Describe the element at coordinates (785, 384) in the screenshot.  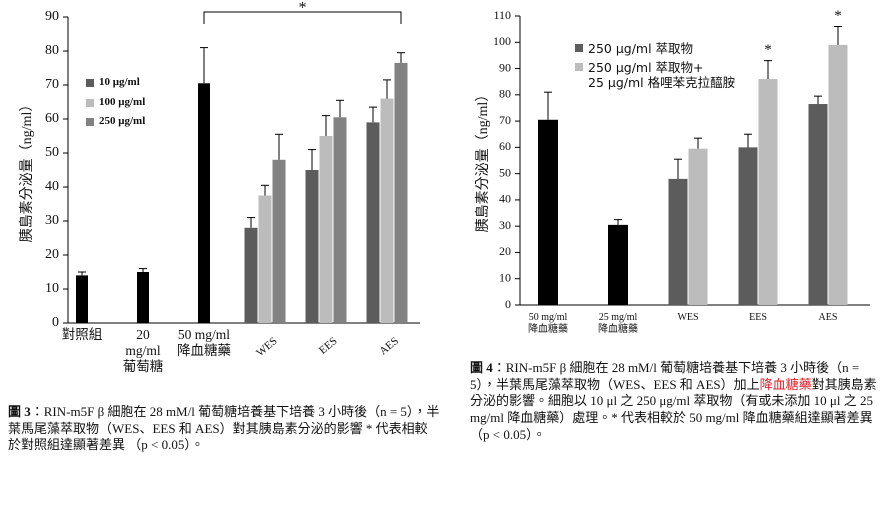
I see `caption-text: 降血糖藥` at that location.